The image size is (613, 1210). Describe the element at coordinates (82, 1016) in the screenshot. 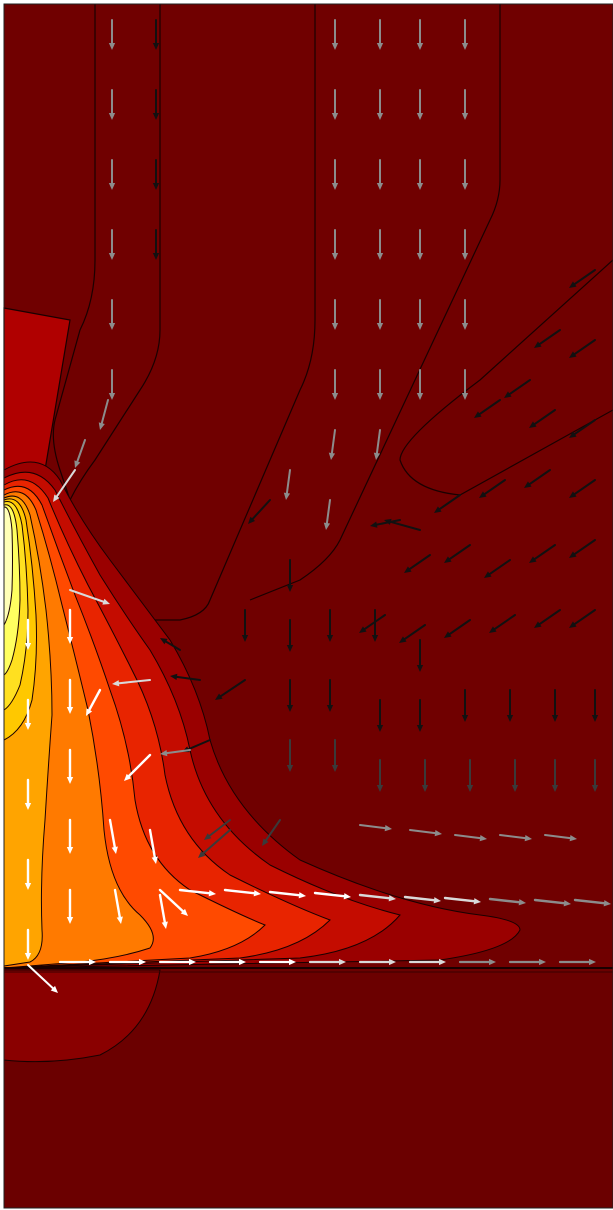

I see `sub-plate-blob` at that location.